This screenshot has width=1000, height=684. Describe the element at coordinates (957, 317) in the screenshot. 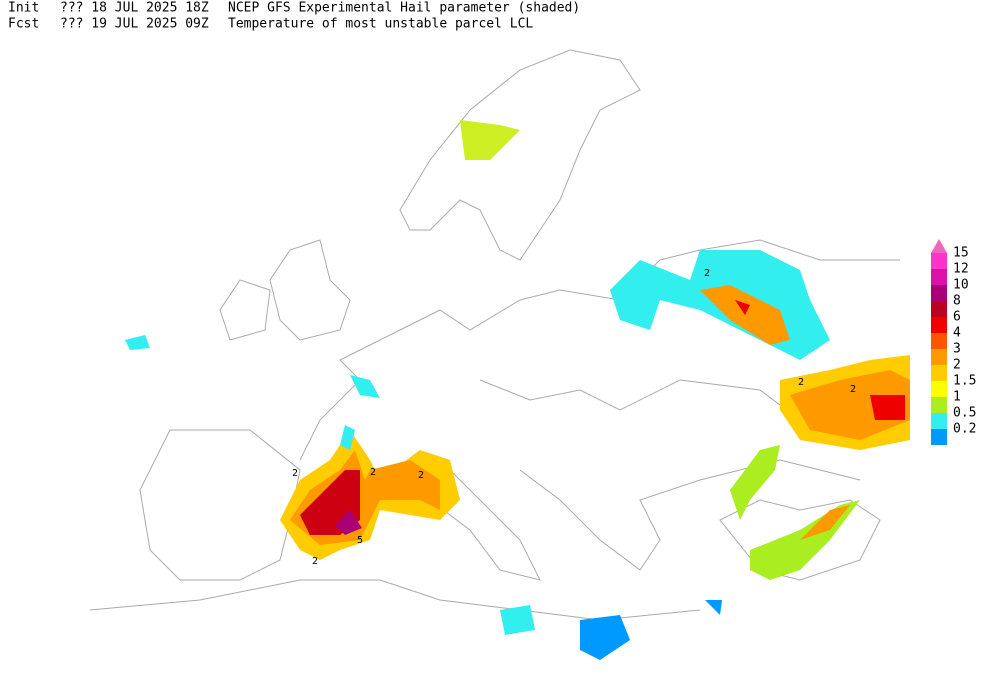

I see `legend-label: 6` at that location.